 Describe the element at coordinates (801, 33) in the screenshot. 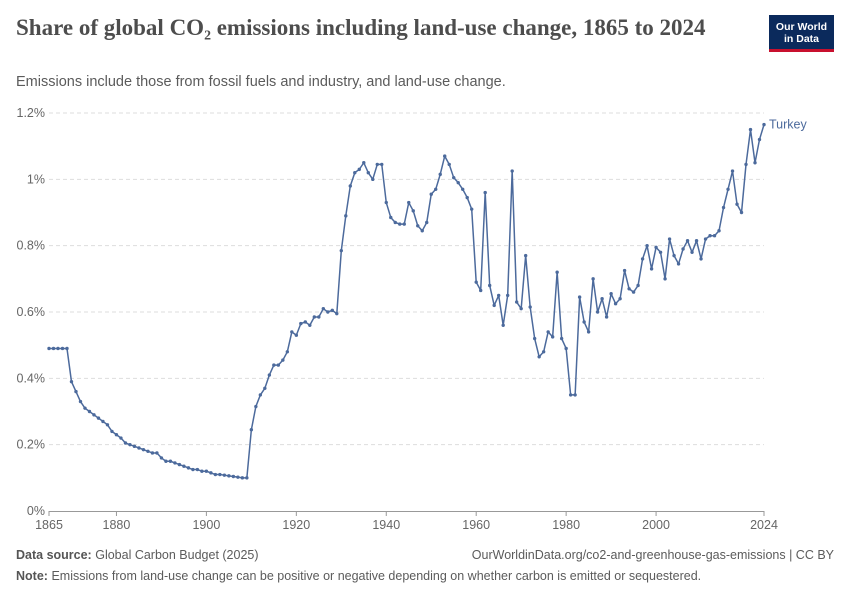

I see `owid-logo: Our World in Data` at that location.